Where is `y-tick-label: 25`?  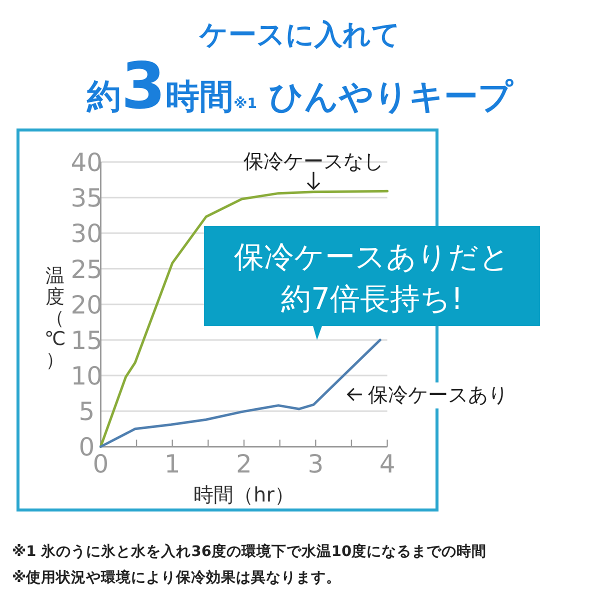 y-tick-label: 25 is located at coordinates (86, 269).